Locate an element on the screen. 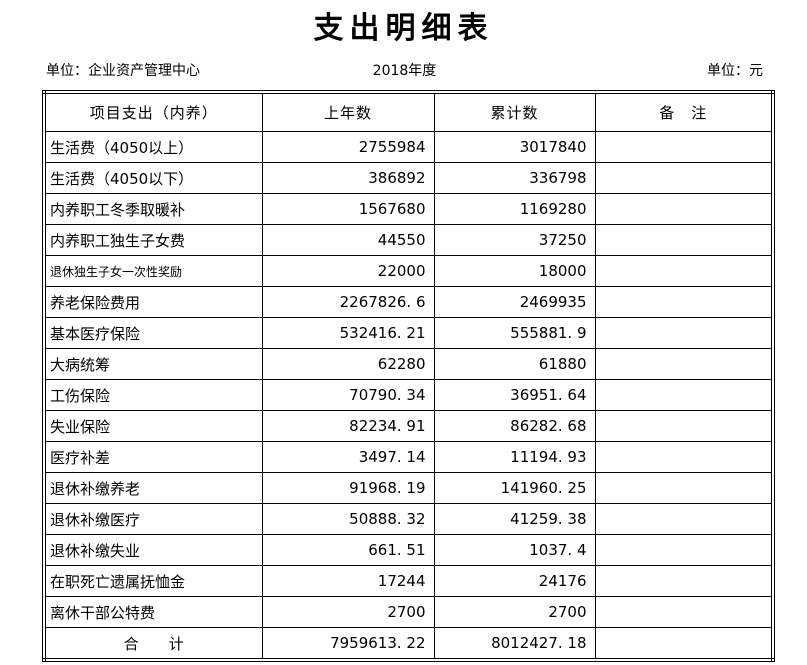 The image size is (807, 665). currency-unit-label: 单位：元 is located at coordinates (735, 71).